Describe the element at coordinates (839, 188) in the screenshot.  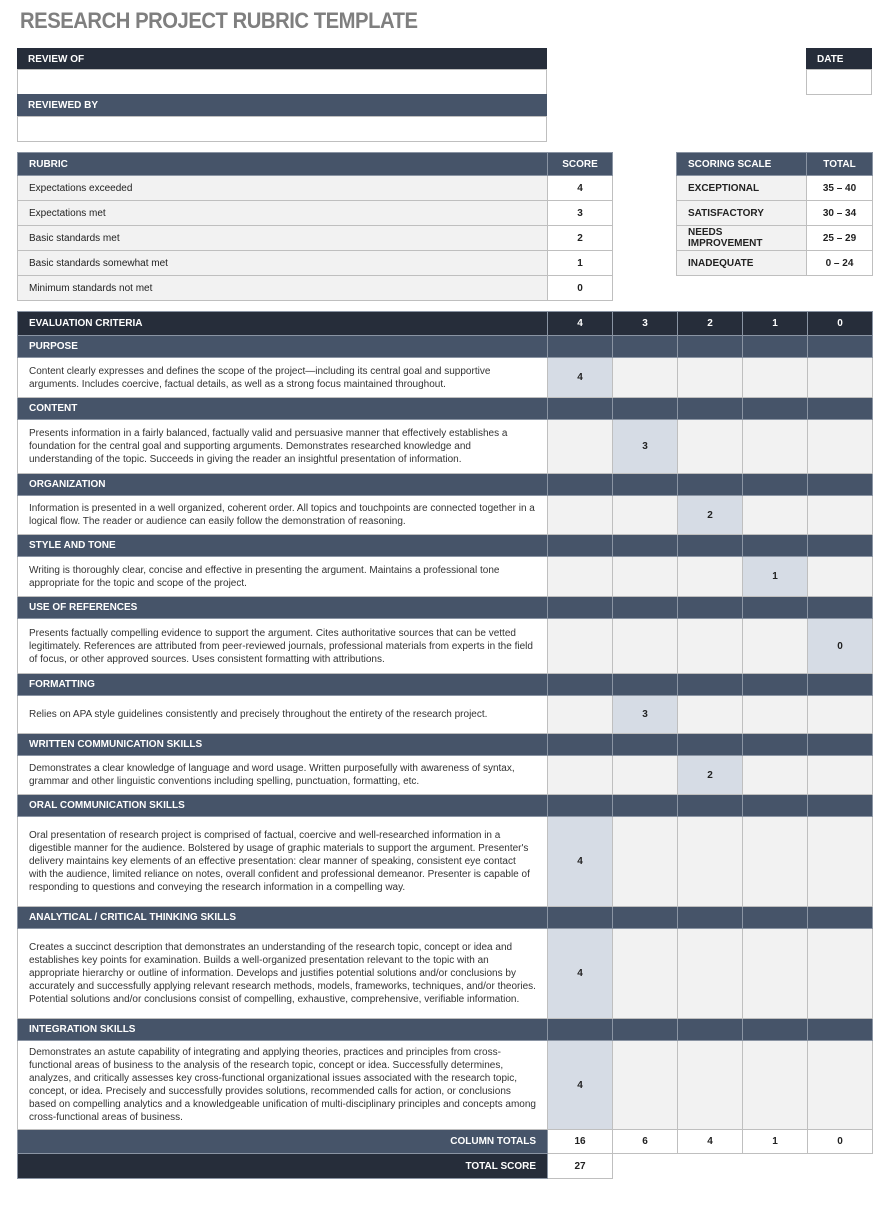
I see `scale-range: 35 – 40` at that location.